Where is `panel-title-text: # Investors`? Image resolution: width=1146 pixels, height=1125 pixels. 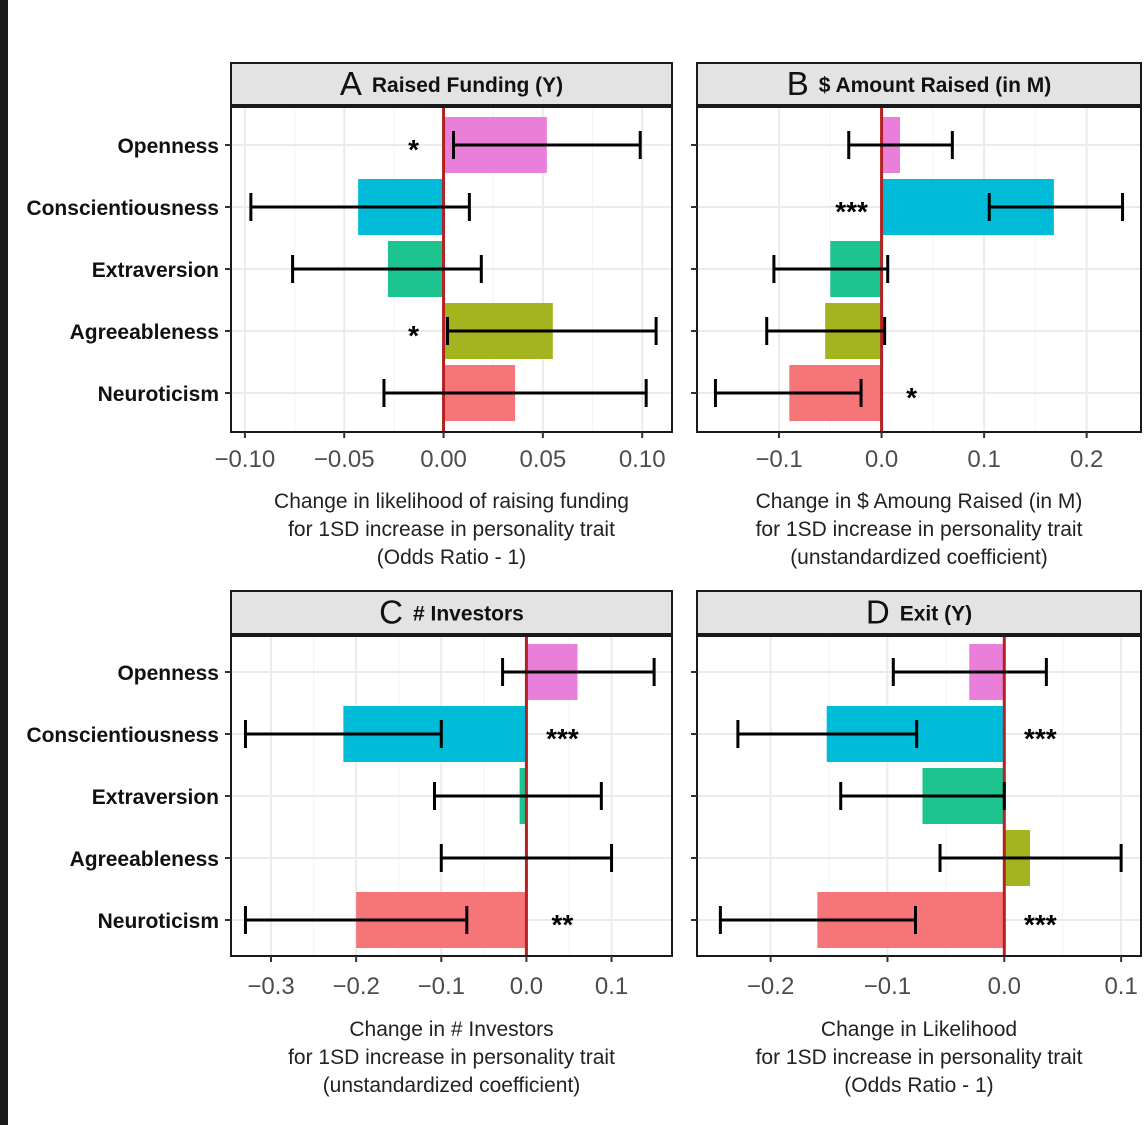 panel-title-text: # Investors is located at coordinates (468, 614).